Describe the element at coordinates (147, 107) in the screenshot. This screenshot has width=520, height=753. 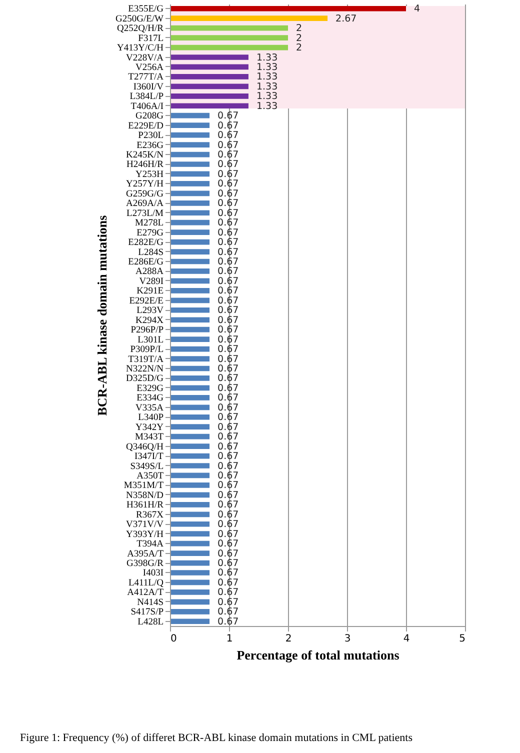
I see `y-tick-label: T406A/I` at that location.